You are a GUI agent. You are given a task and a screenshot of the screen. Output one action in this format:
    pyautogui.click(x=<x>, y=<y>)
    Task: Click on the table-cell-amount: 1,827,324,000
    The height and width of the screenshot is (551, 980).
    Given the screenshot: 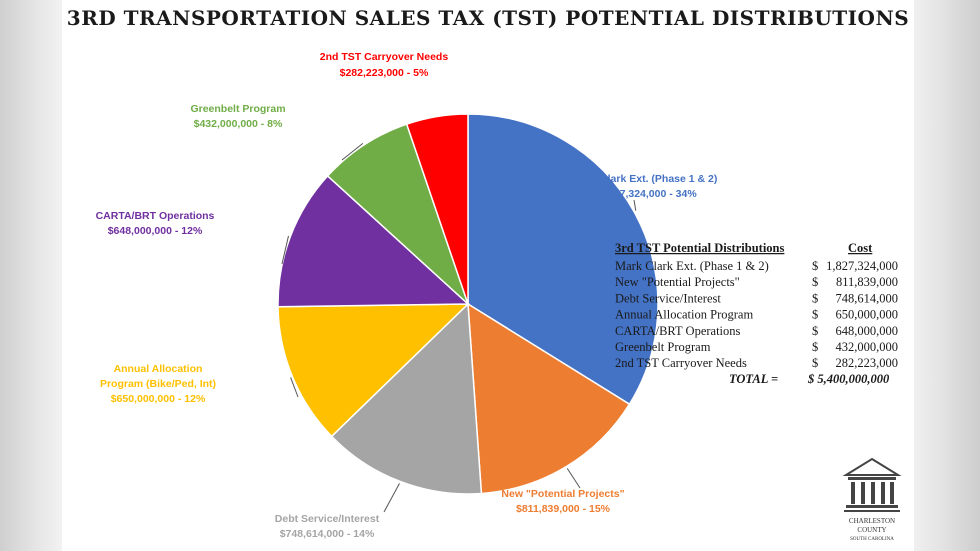 What is the action you would take?
    pyautogui.click(x=862, y=266)
    